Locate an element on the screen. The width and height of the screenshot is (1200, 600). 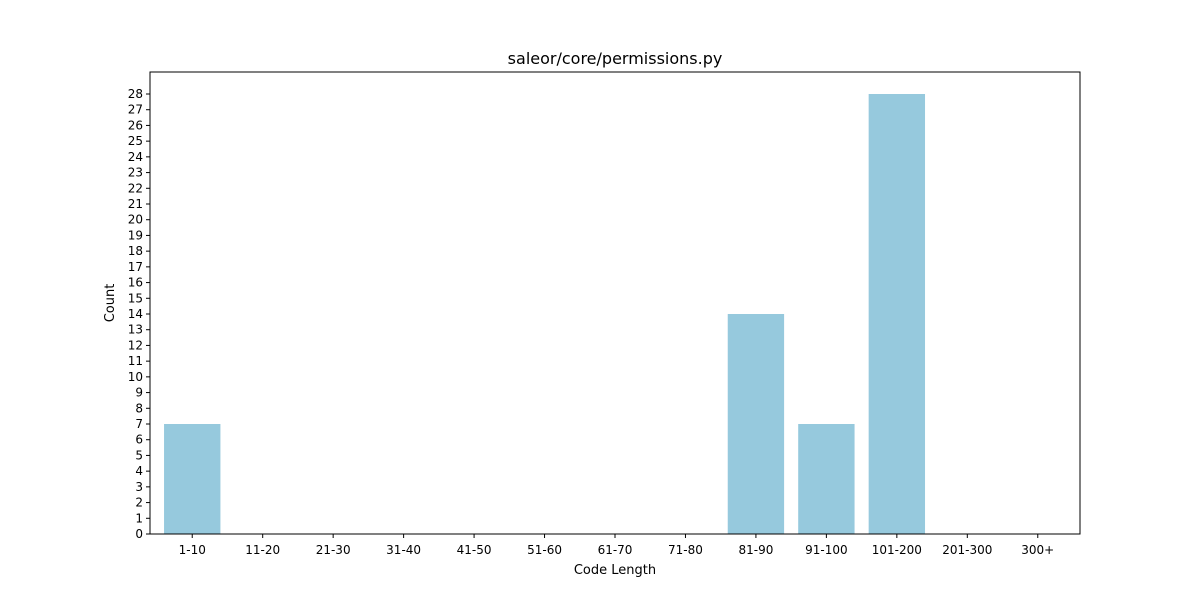
y-tick-label: 20 is located at coordinates (135, 220).